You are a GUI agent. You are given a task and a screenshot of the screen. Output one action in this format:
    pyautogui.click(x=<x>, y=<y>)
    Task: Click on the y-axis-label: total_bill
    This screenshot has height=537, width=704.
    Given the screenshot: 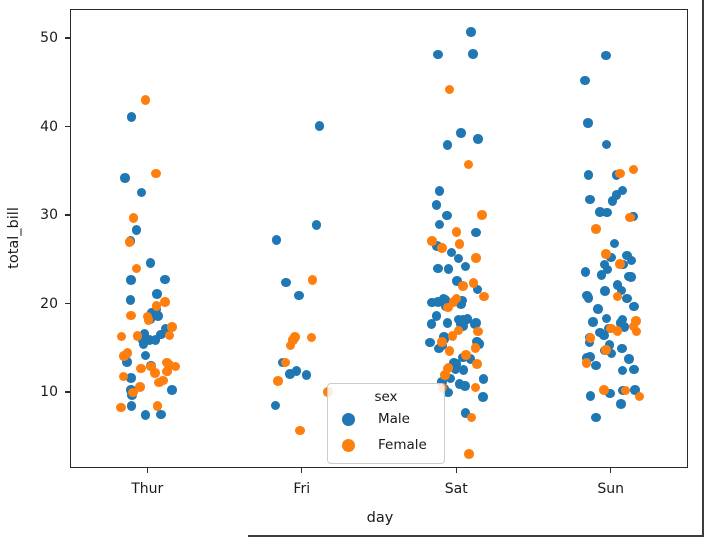 What is the action you would take?
    pyautogui.click(x=14, y=238)
    